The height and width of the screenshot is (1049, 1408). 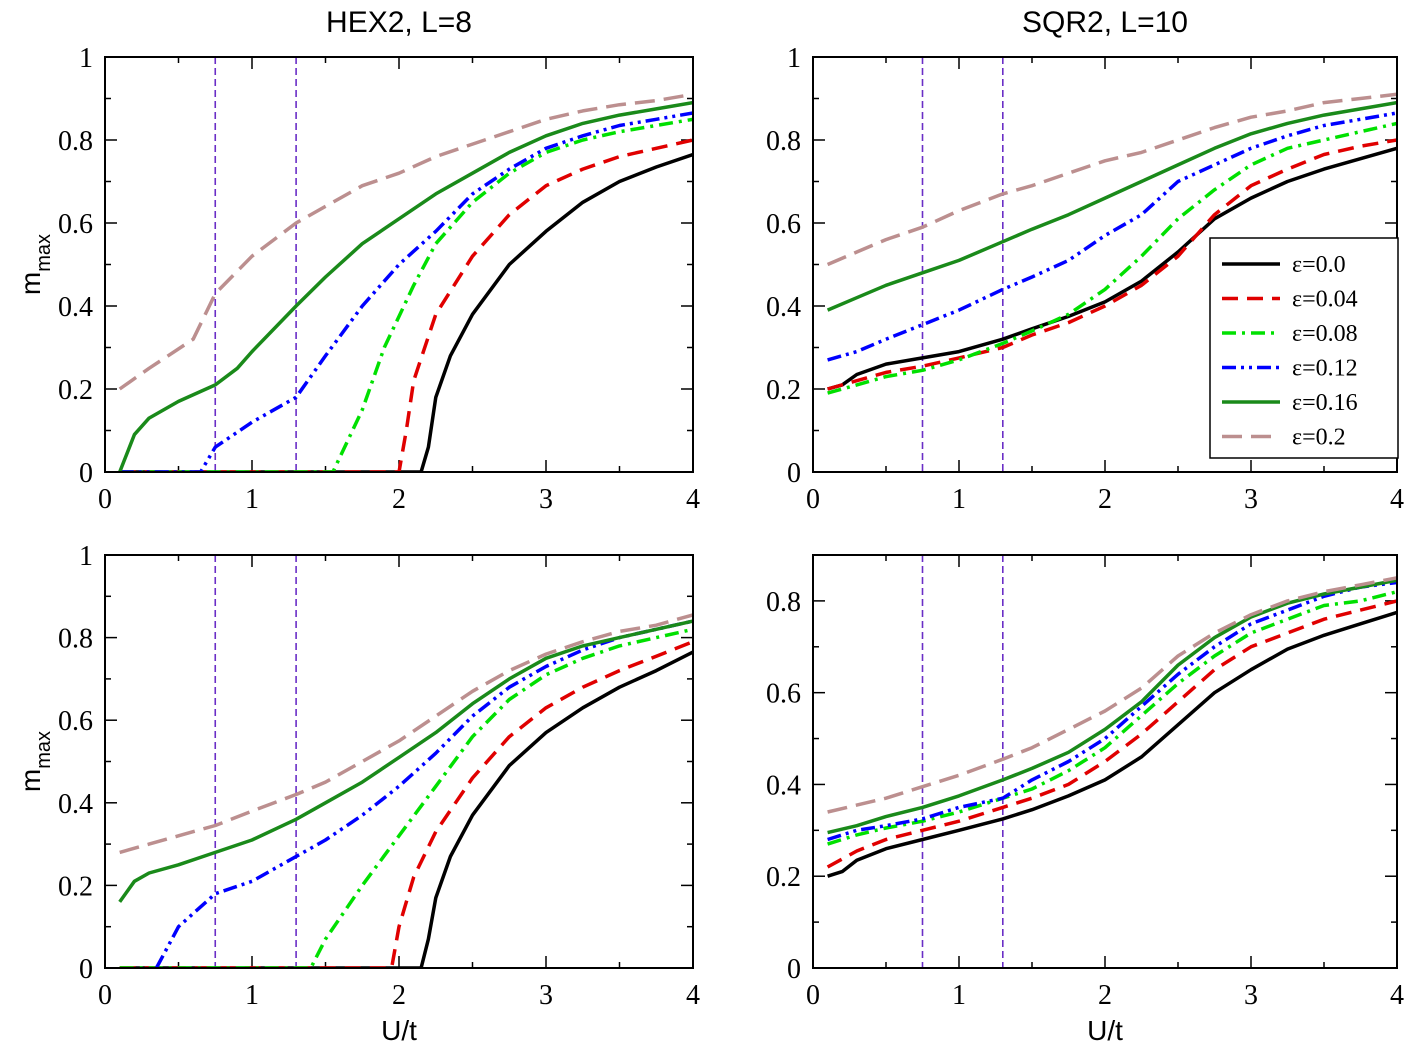 I want to click on legend-label: ε=0.16, so click(x=1325, y=403).